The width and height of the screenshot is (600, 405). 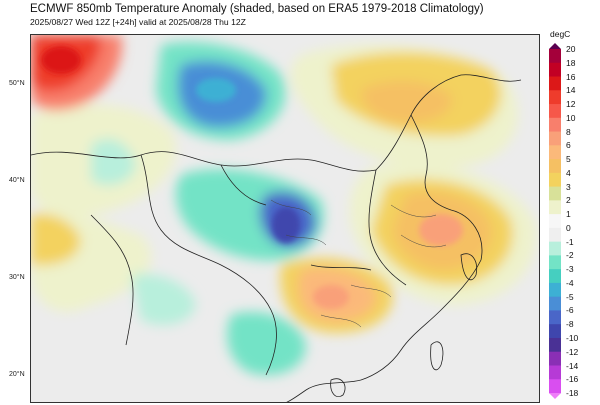 What do you see at coordinates (571, 117) in the screenshot?
I see `colorbar-tick-label: 10` at bounding box center [571, 117].